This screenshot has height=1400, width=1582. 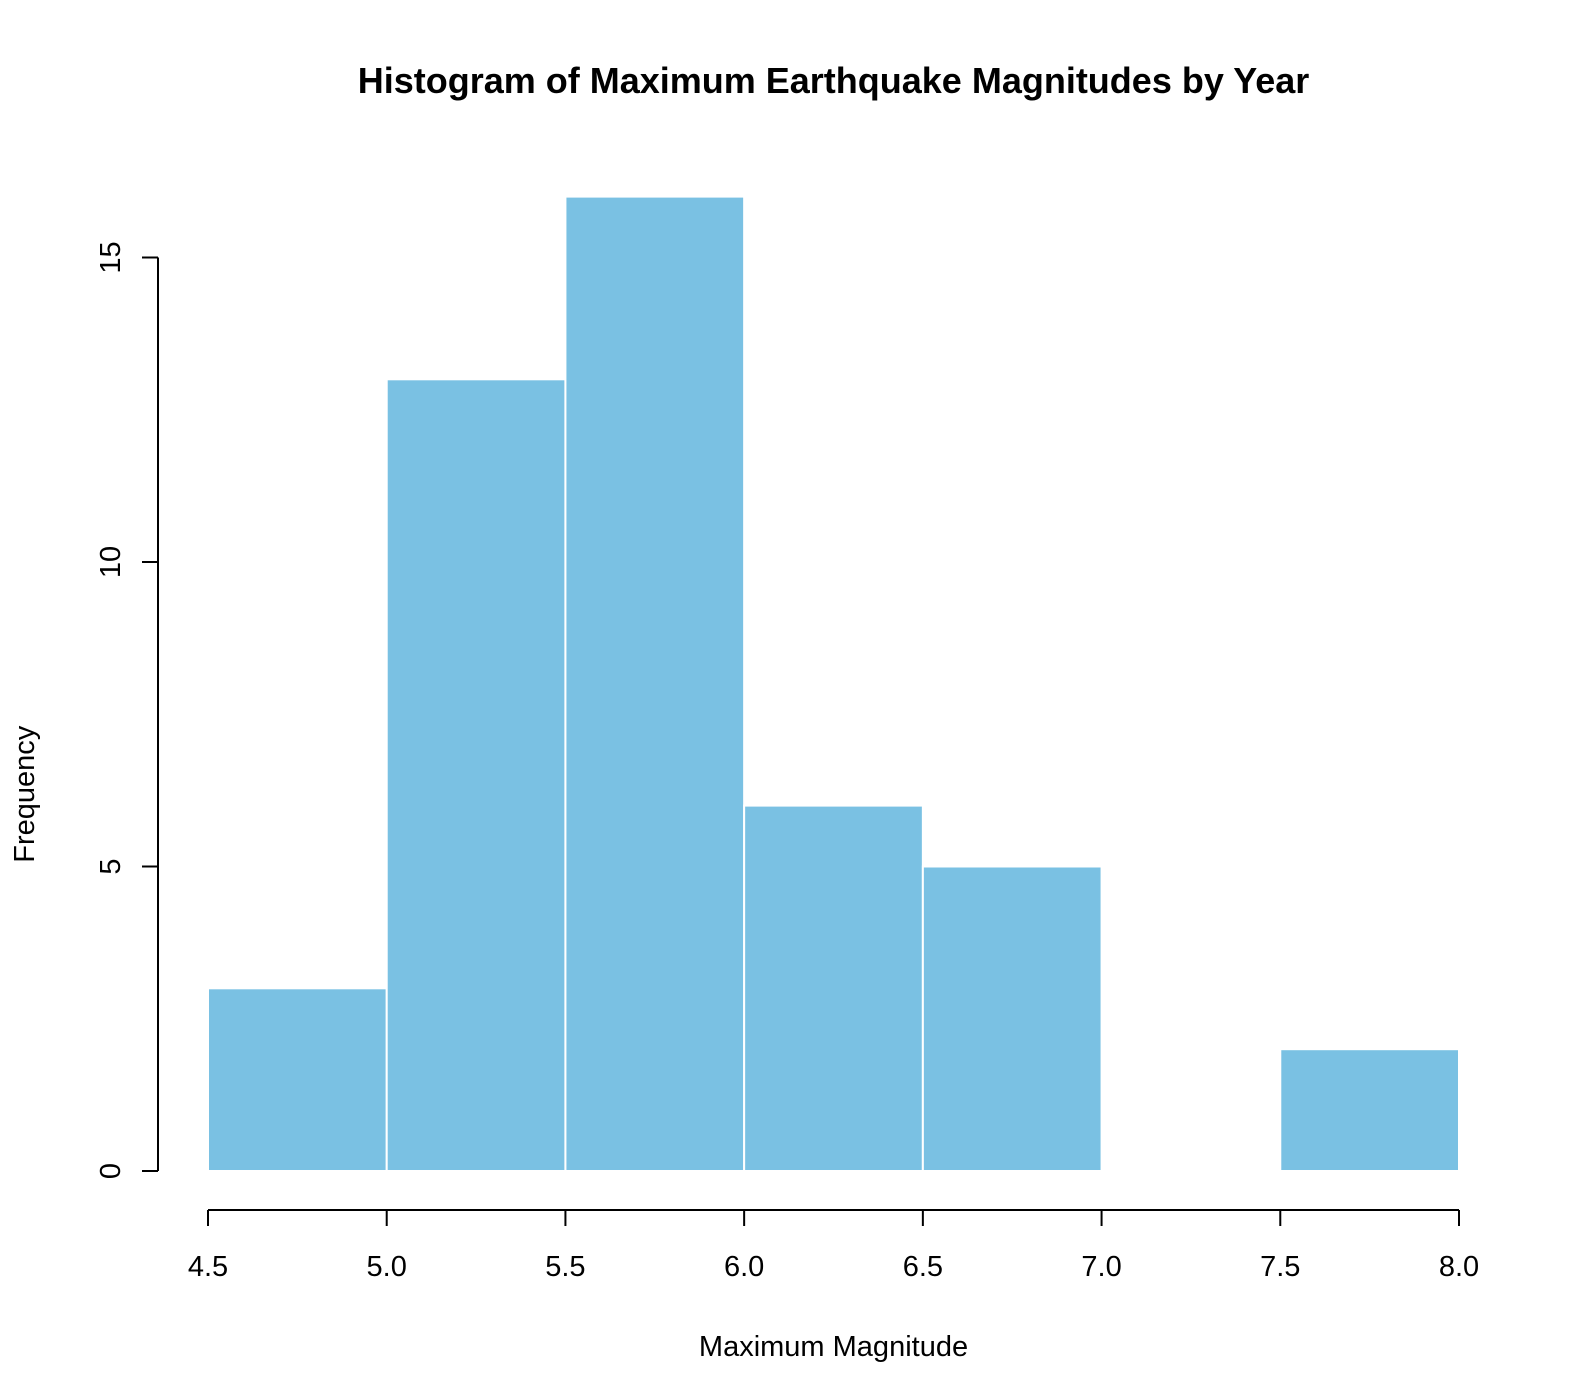 What do you see at coordinates (387, 1267) in the screenshot?
I see `x-tick-label: 5.0` at bounding box center [387, 1267].